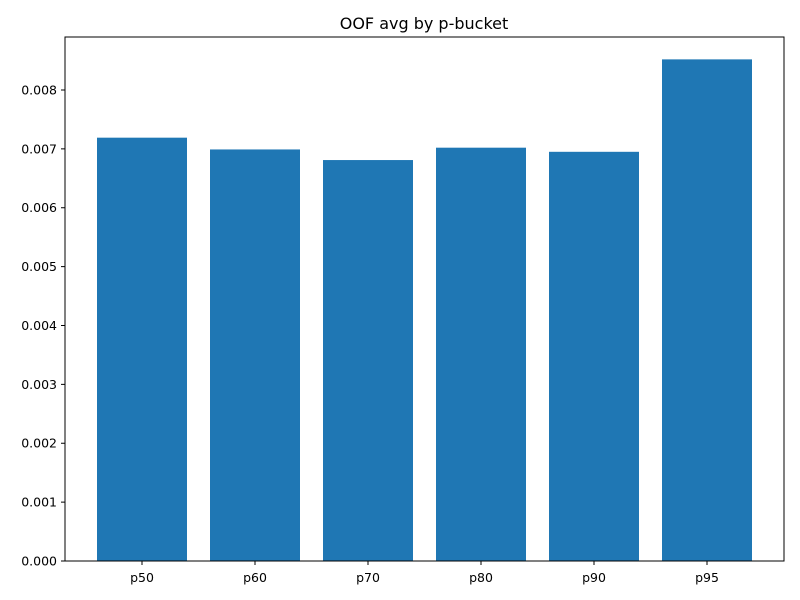  I want to click on x-tick-label-p60: p60, so click(255, 577).